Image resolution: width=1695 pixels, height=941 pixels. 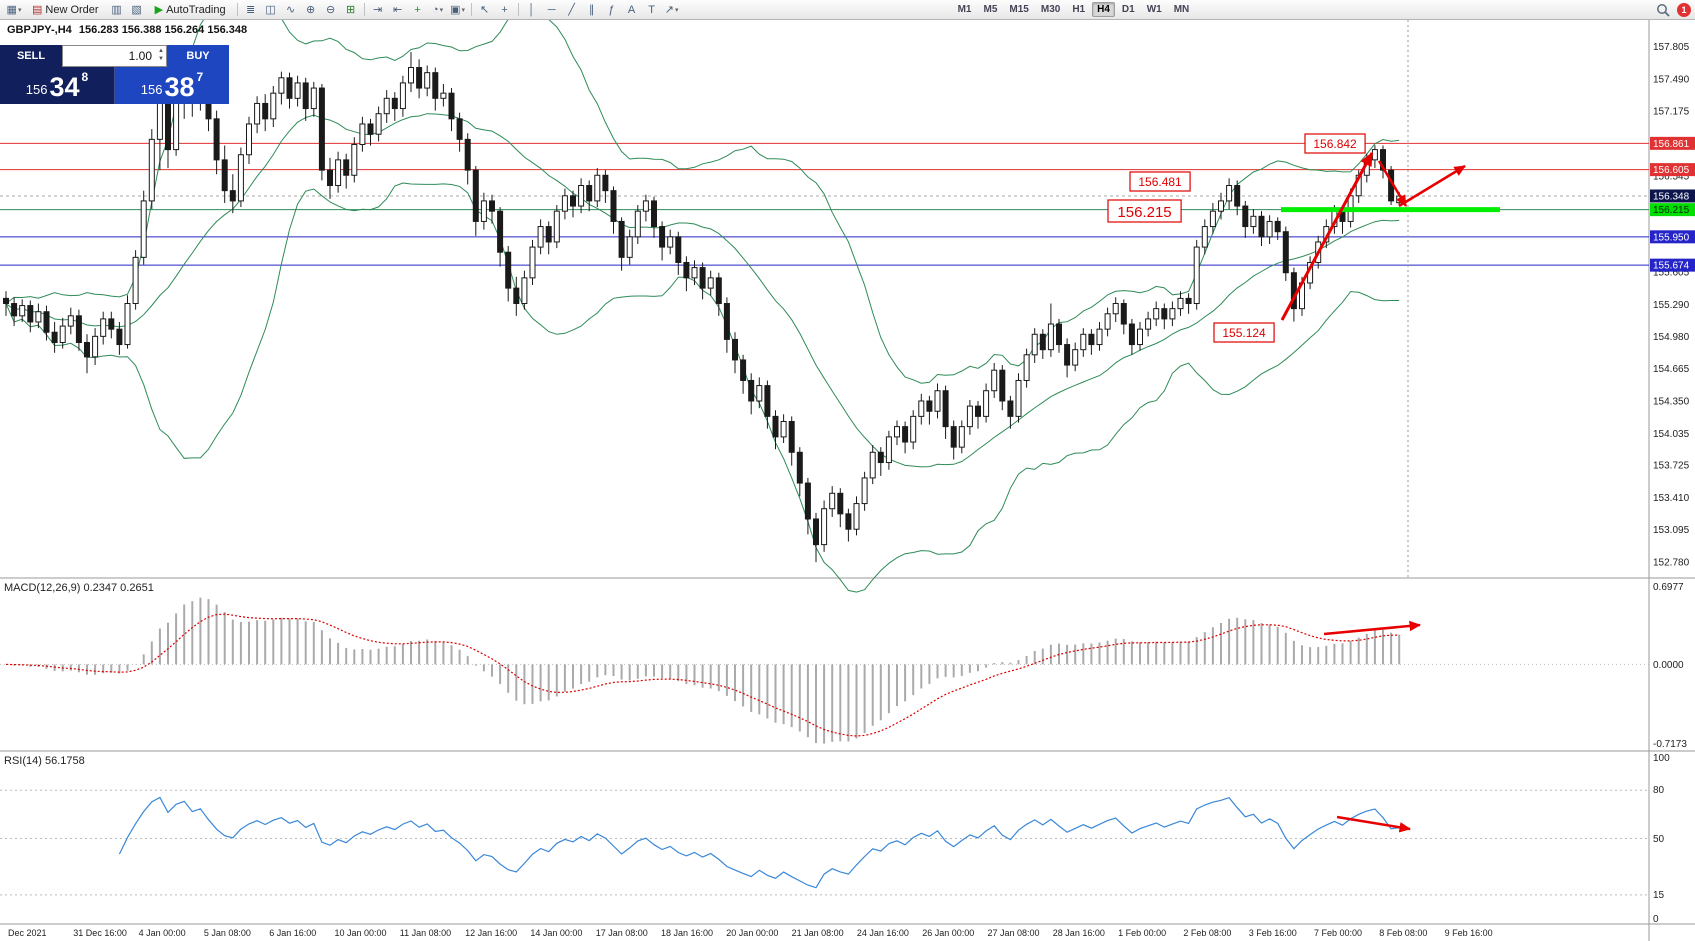 I want to click on timeframe-m1: M1, so click(x=964, y=9).